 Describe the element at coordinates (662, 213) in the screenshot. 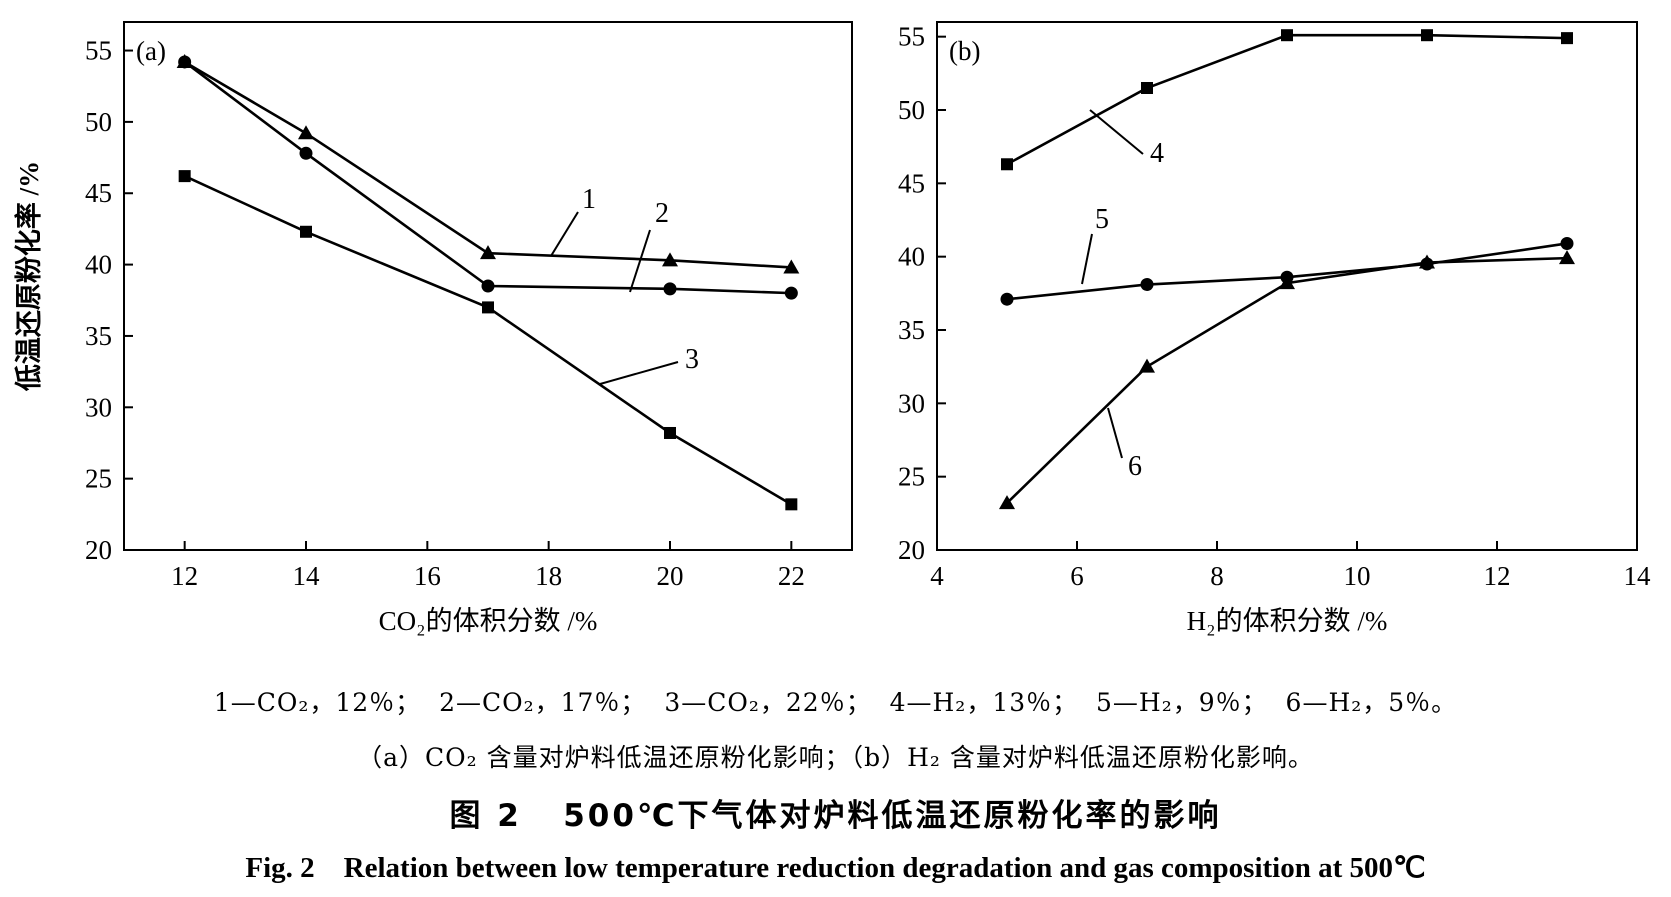

I see `series-label-2: 2` at that location.